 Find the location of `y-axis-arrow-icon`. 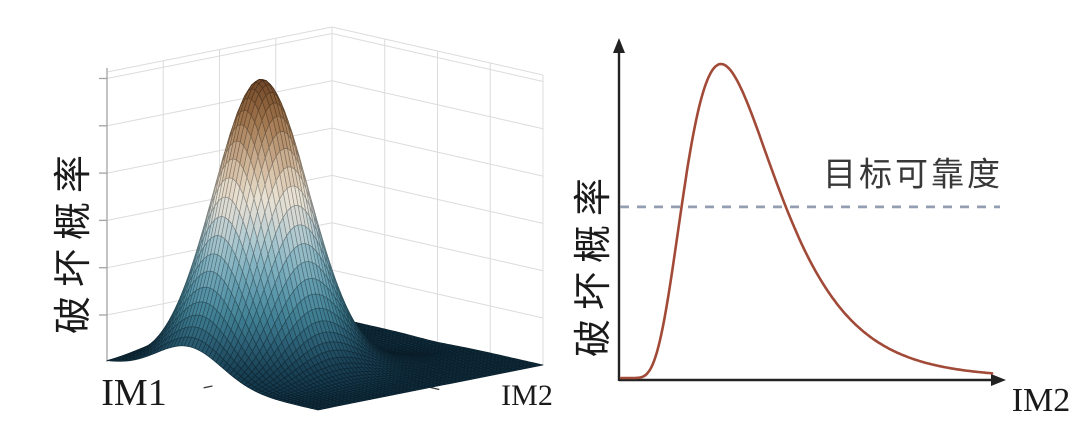

y-axis-arrow-icon is located at coordinates (619, 45).